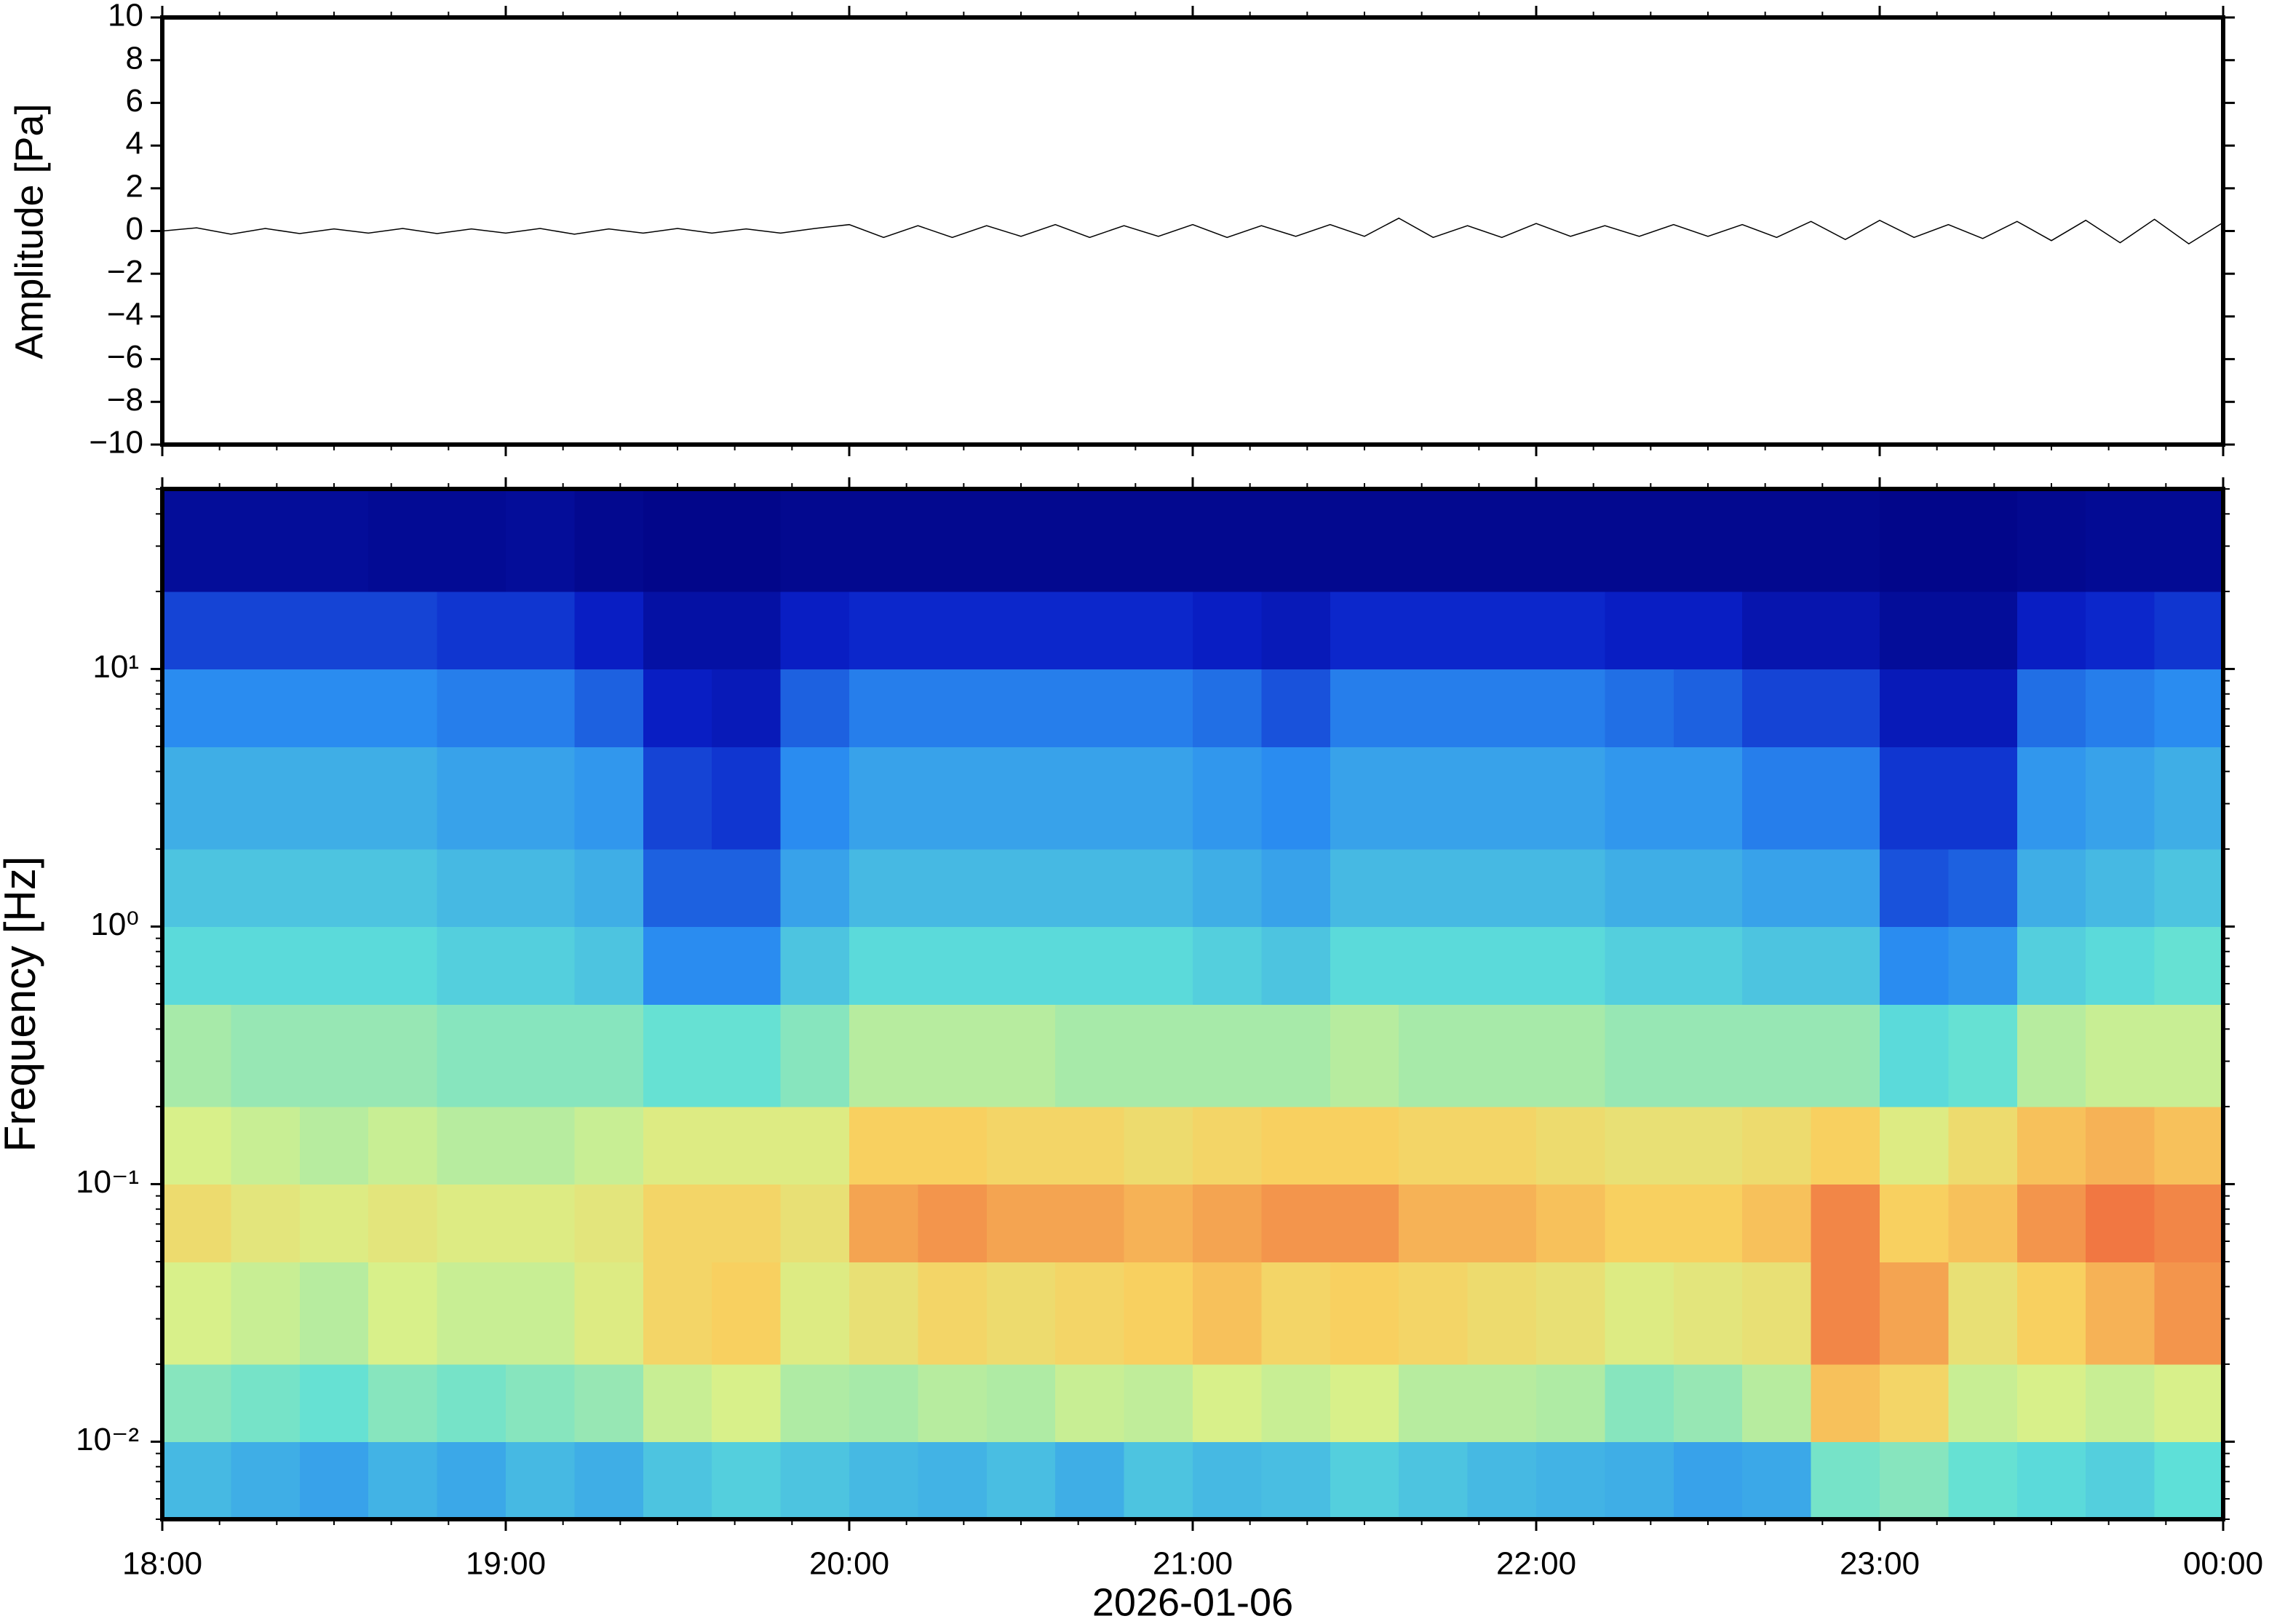 The height and width of the screenshot is (1624, 2269). What do you see at coordinates (849, 1564) in the screenshot?
I see `x-tick-label: 20:00` at bounding box center [849, 1564].